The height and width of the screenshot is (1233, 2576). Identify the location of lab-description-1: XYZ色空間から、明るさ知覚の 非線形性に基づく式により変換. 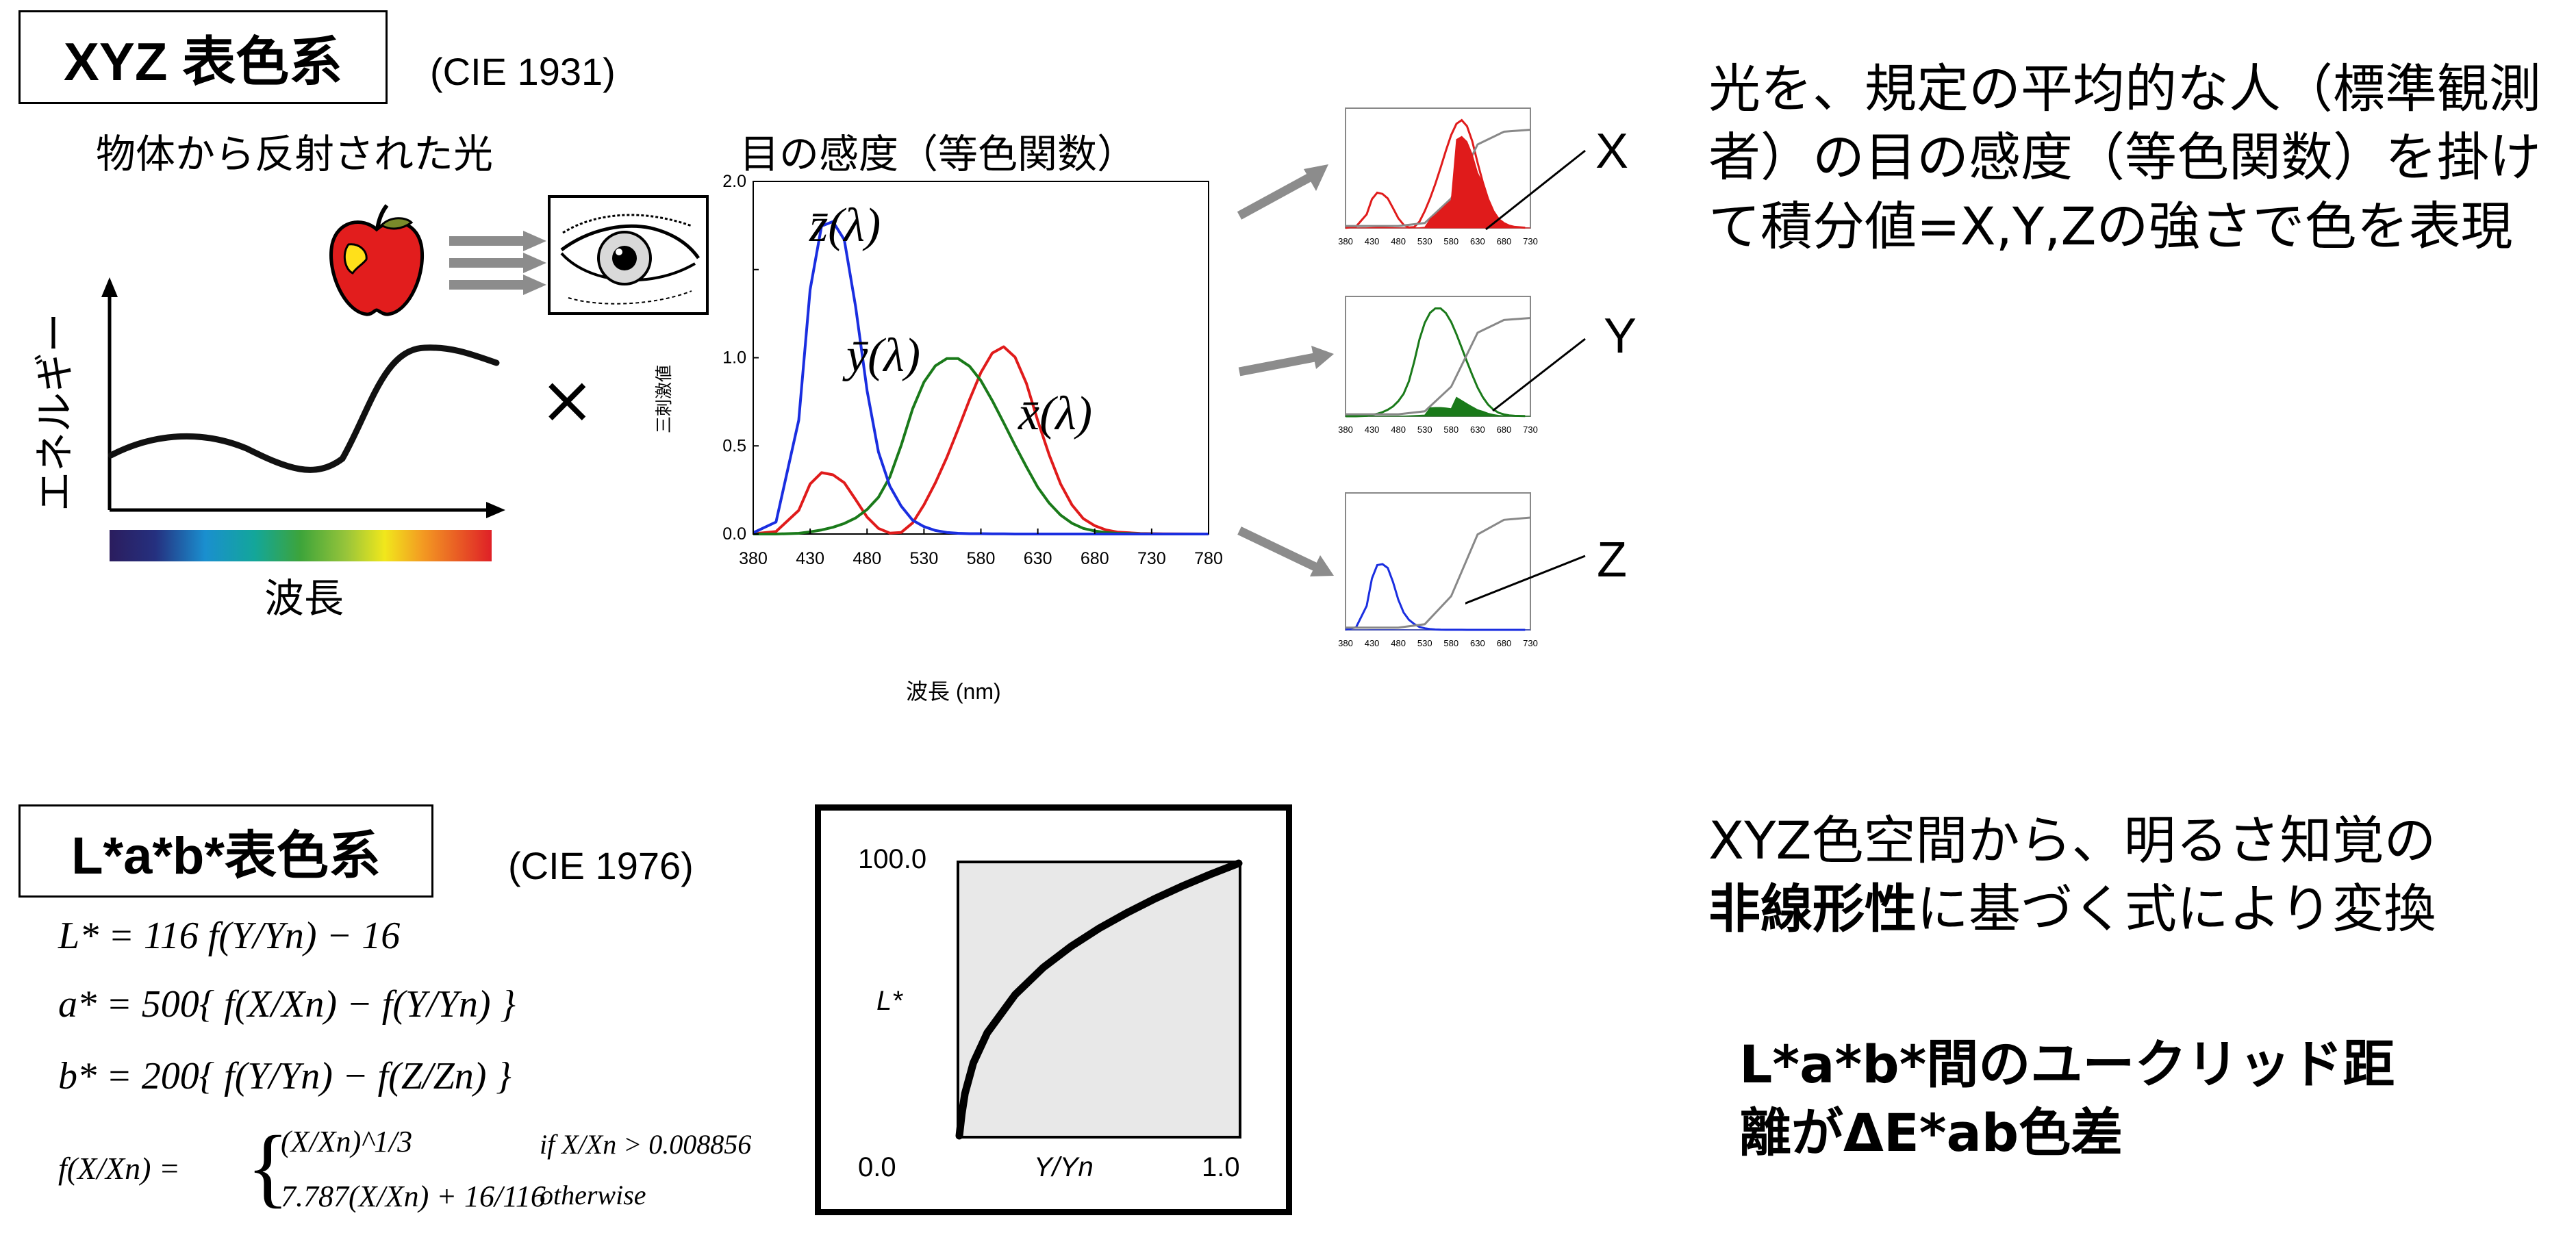
(2072, 875).